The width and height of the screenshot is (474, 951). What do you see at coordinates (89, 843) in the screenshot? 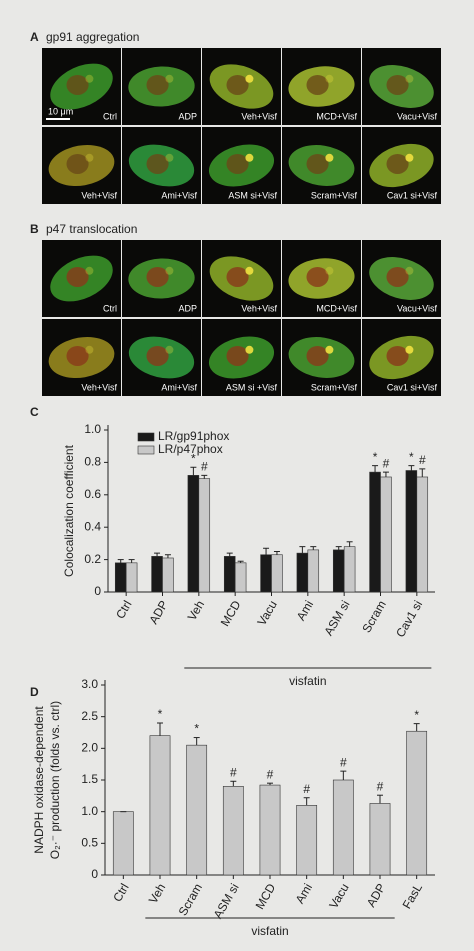
I see `y-tick-label: 0.5` at bounding box center [89, 843].